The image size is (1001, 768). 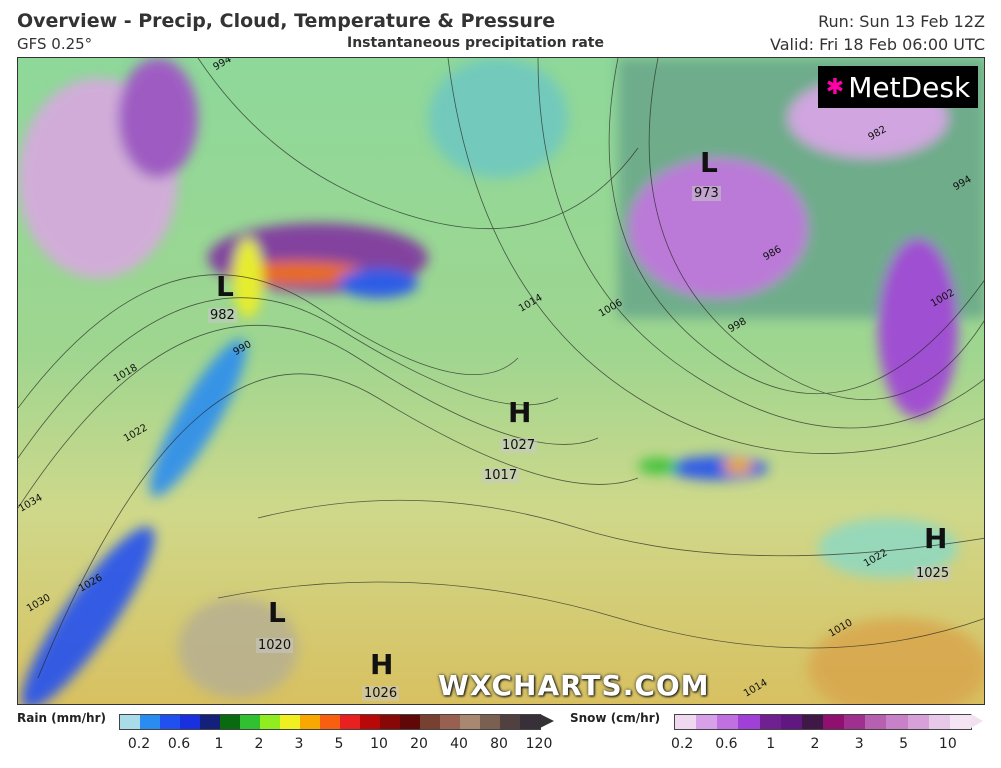 I want to click on snow-ticks: 0.2 0.6 1 2 3 5 10, so click(x=815, y=744).